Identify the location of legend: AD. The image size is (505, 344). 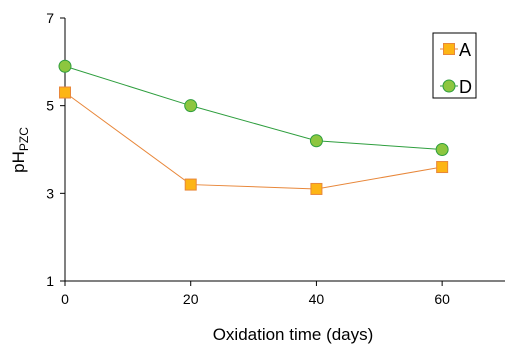
(454, 65).